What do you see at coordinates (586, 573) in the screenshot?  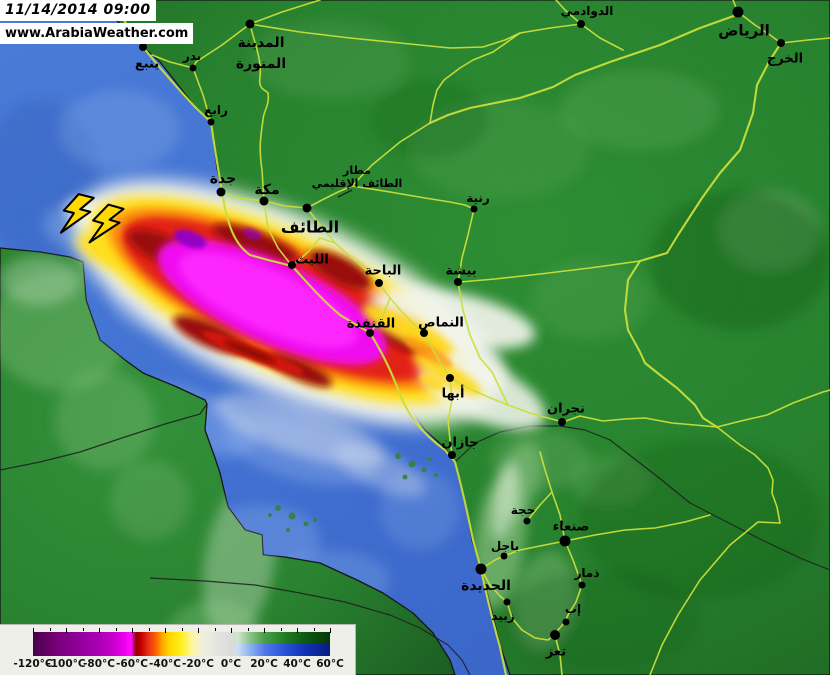 I see `city-label: ذمار` at bounding box center [586, 573].